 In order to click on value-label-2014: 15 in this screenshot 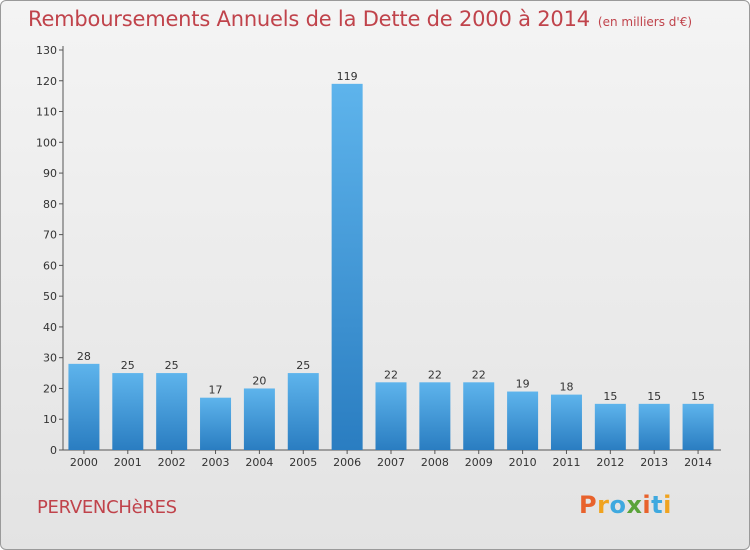, I will do `click(698, 396)`.